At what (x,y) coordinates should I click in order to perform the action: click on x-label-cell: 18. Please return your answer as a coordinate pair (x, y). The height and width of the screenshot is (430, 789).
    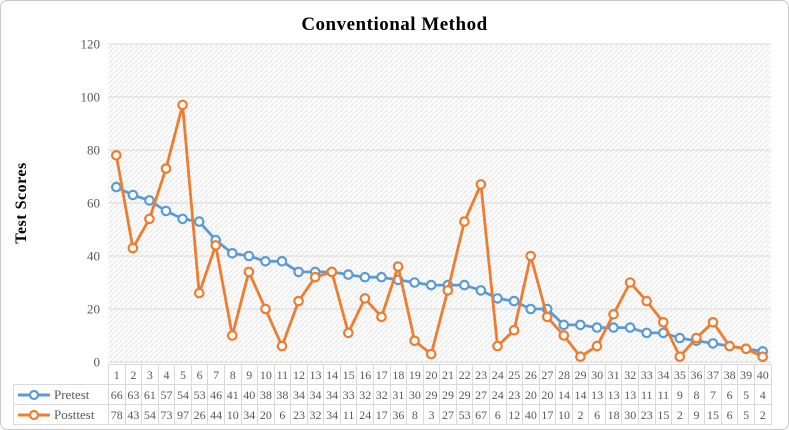
    Looking at the image, I should click on (398, 374).